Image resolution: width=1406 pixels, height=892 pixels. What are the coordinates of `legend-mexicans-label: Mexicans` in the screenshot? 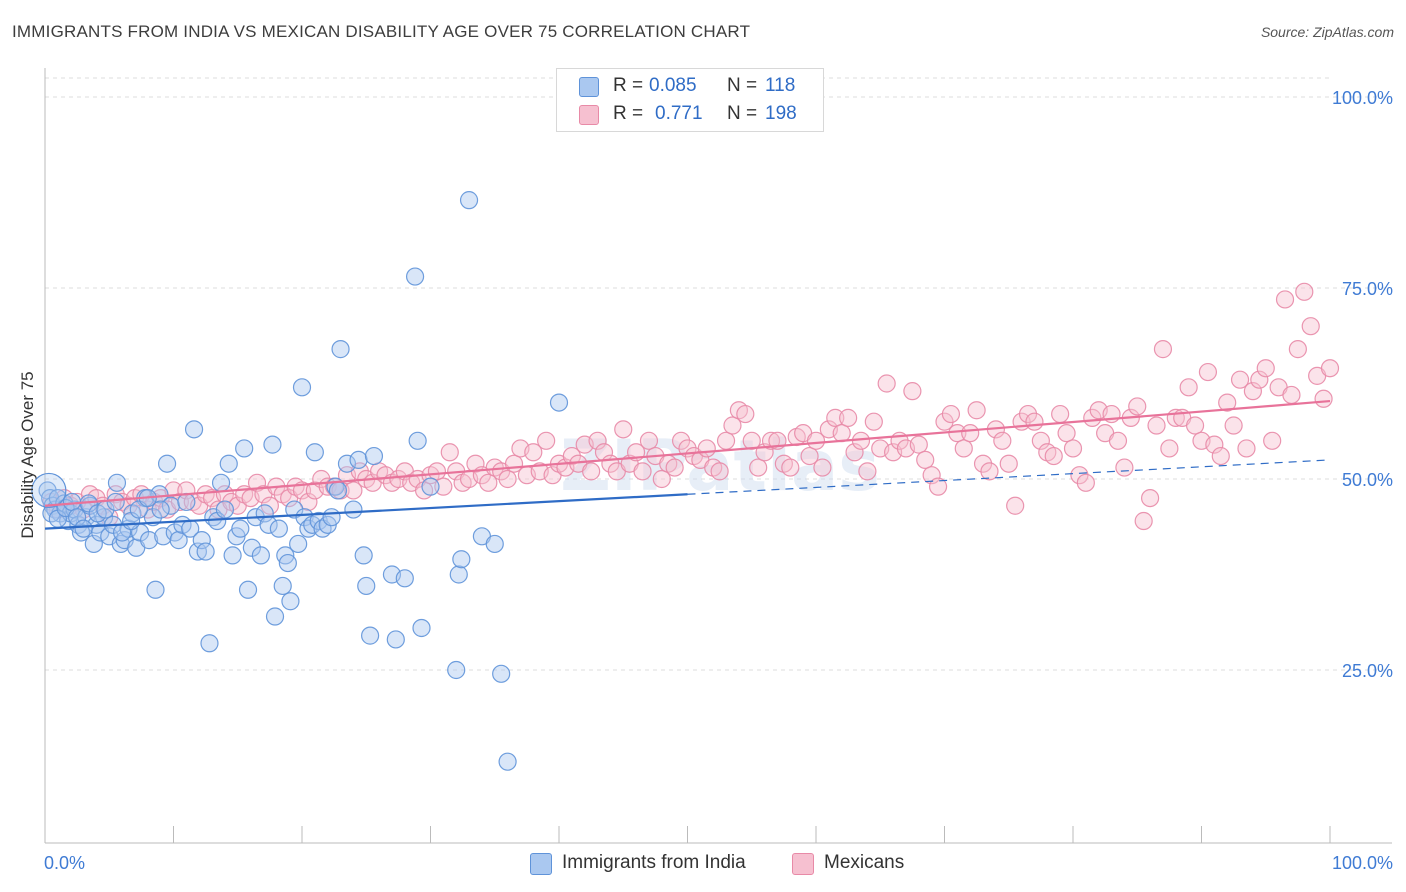 It's located at (864, 862).